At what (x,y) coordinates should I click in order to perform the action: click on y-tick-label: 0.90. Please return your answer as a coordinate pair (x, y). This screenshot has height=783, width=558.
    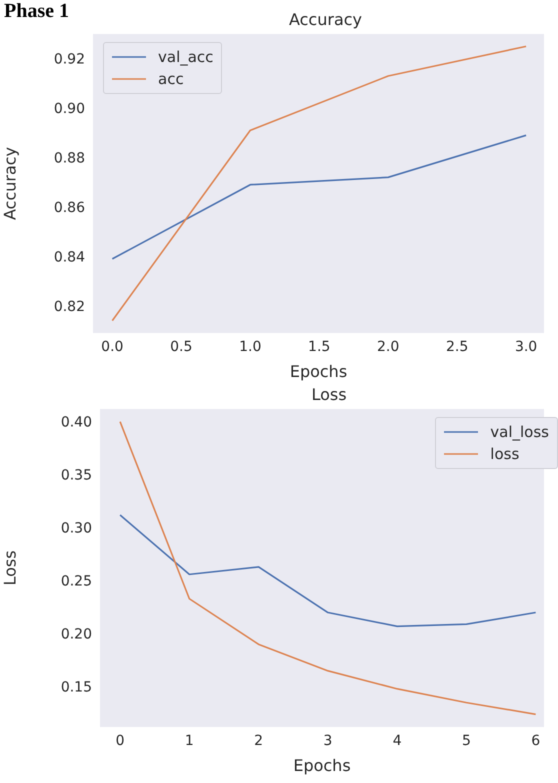
    Looking at the image, I should click on (69, 109).